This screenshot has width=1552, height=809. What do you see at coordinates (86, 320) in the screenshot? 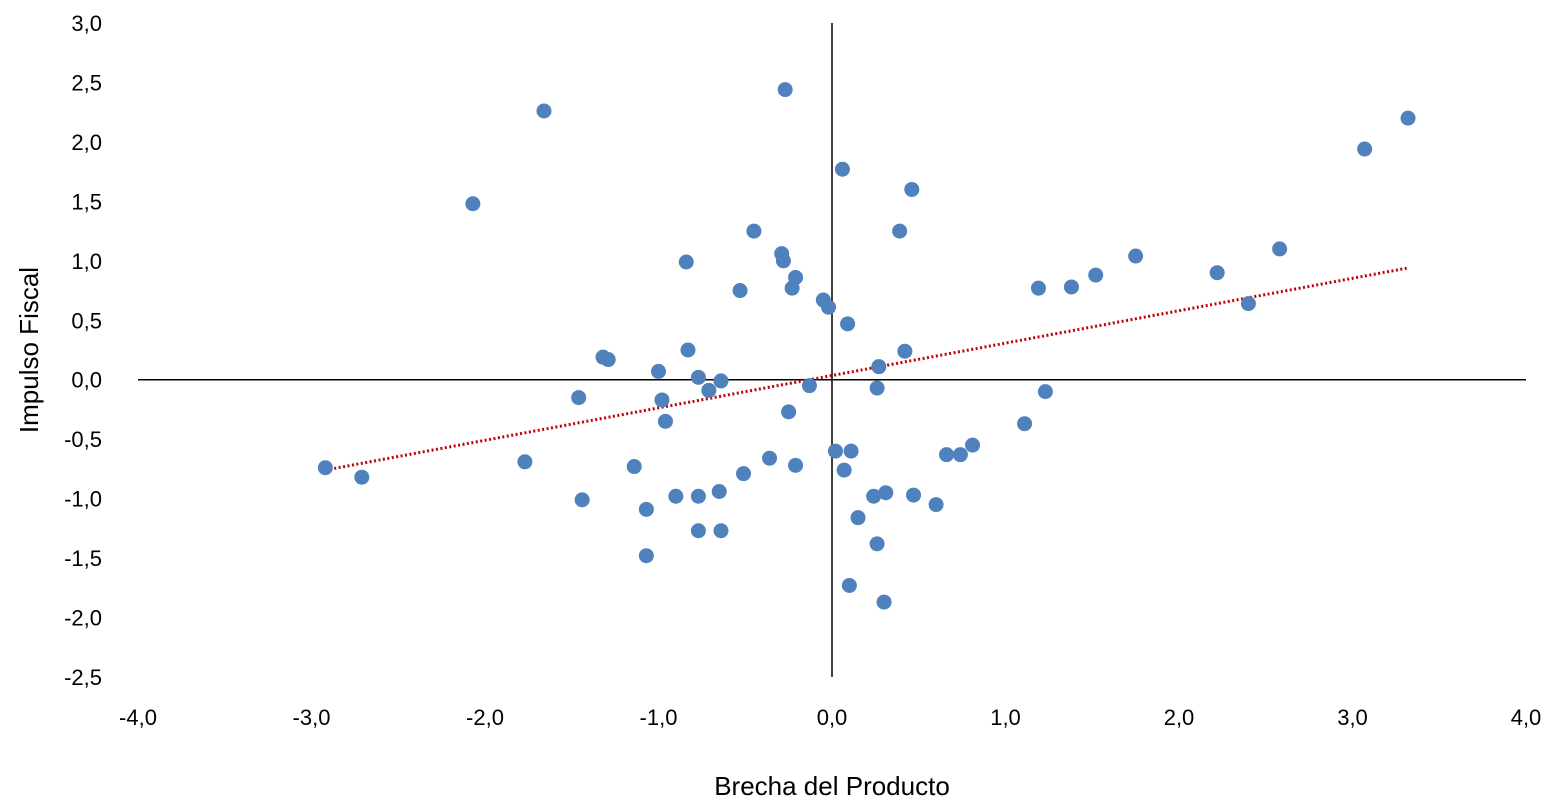
I see `y-tick-label: 0,5` at bounding box center [86, 320].